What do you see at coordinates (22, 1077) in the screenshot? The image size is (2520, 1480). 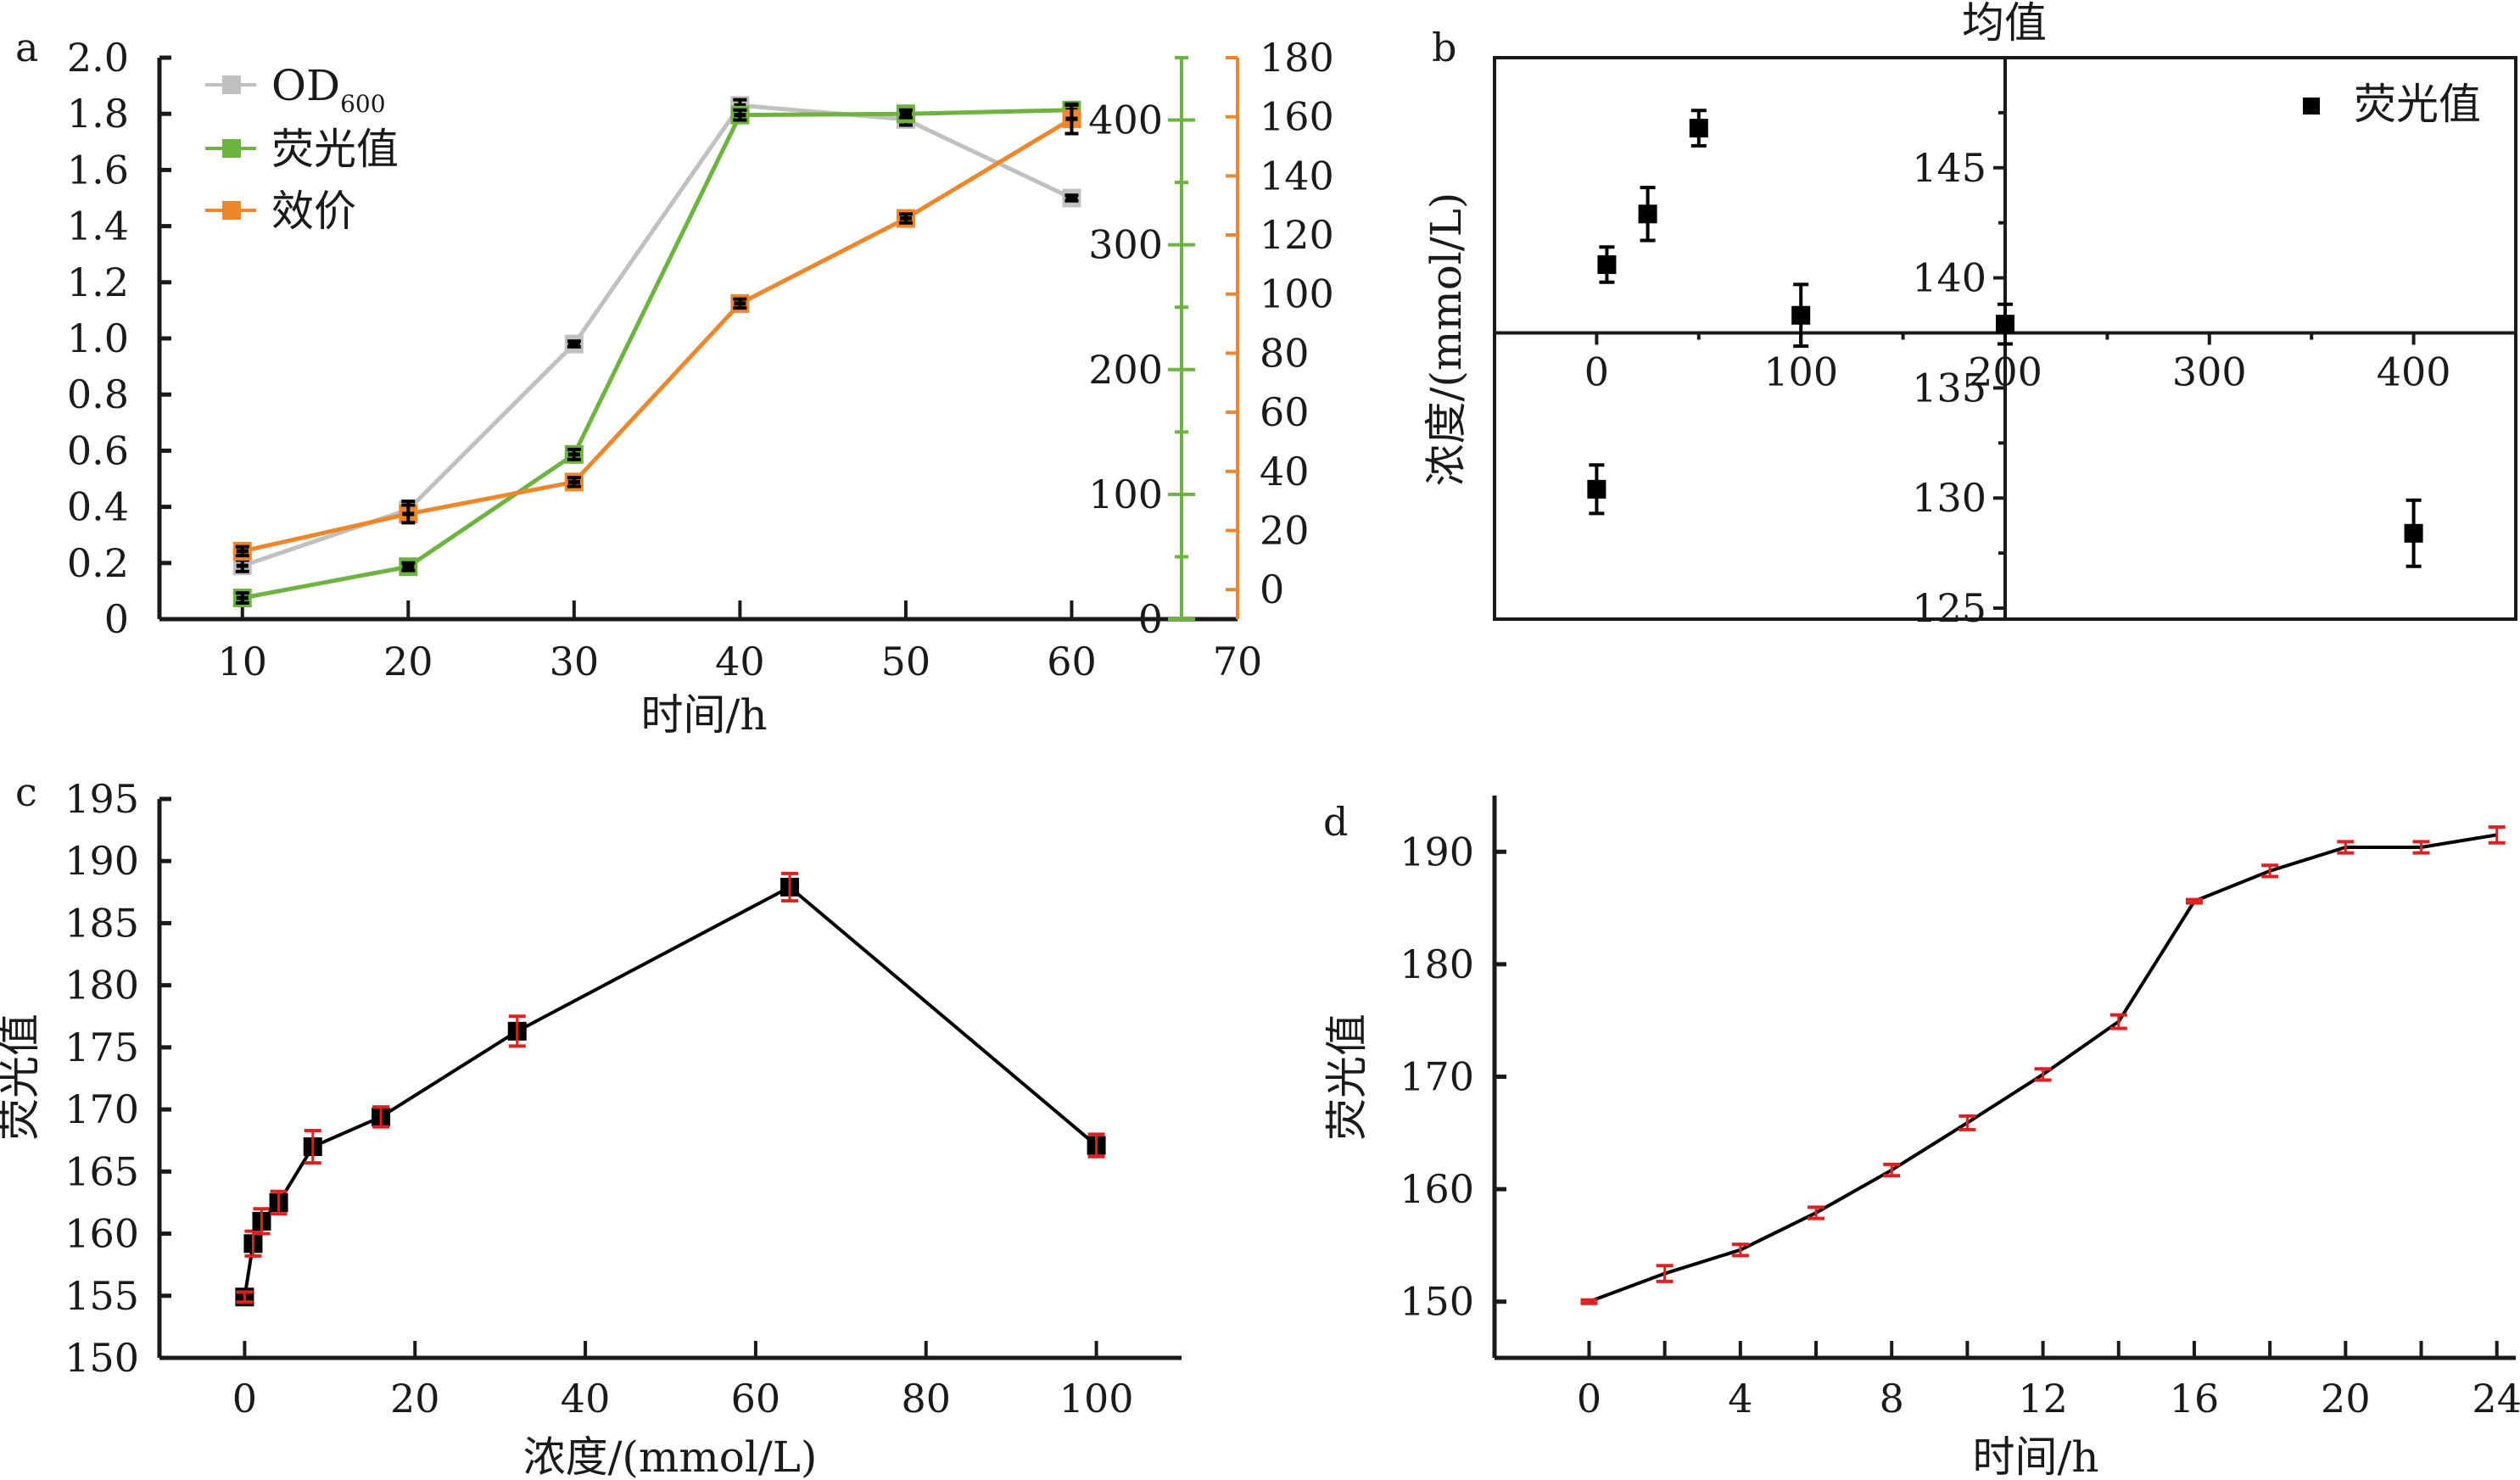 I see `panel-c-y-axis-title: 荧光值` at bounding box center [22, 1077].